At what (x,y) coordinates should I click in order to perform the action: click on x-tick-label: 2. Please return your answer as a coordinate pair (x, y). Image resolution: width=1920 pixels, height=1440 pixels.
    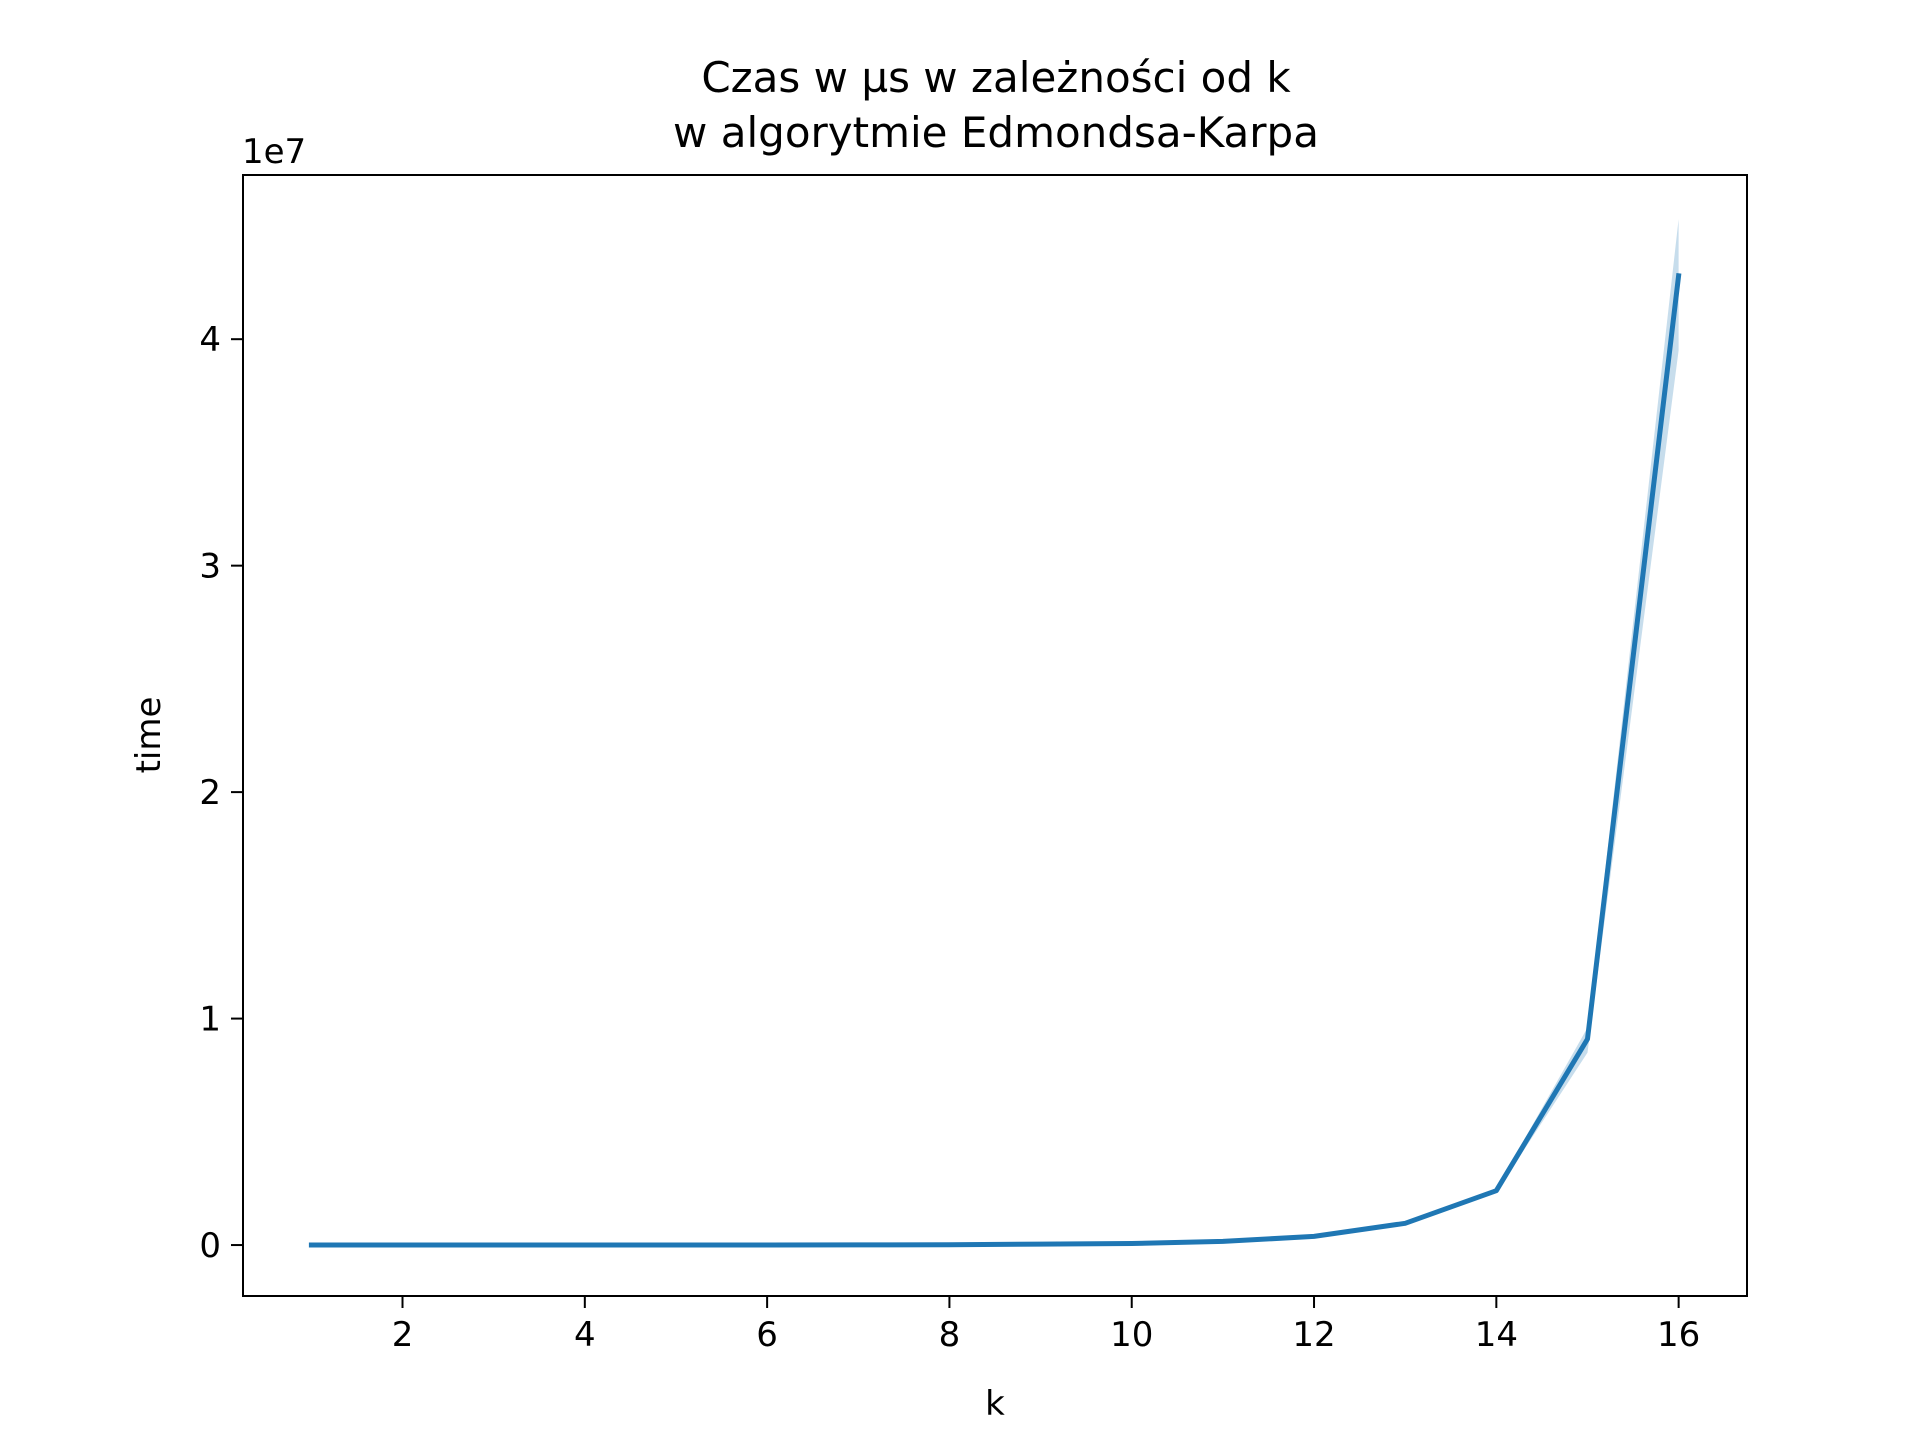
    Looking at the image, I should click on (403, 1335).